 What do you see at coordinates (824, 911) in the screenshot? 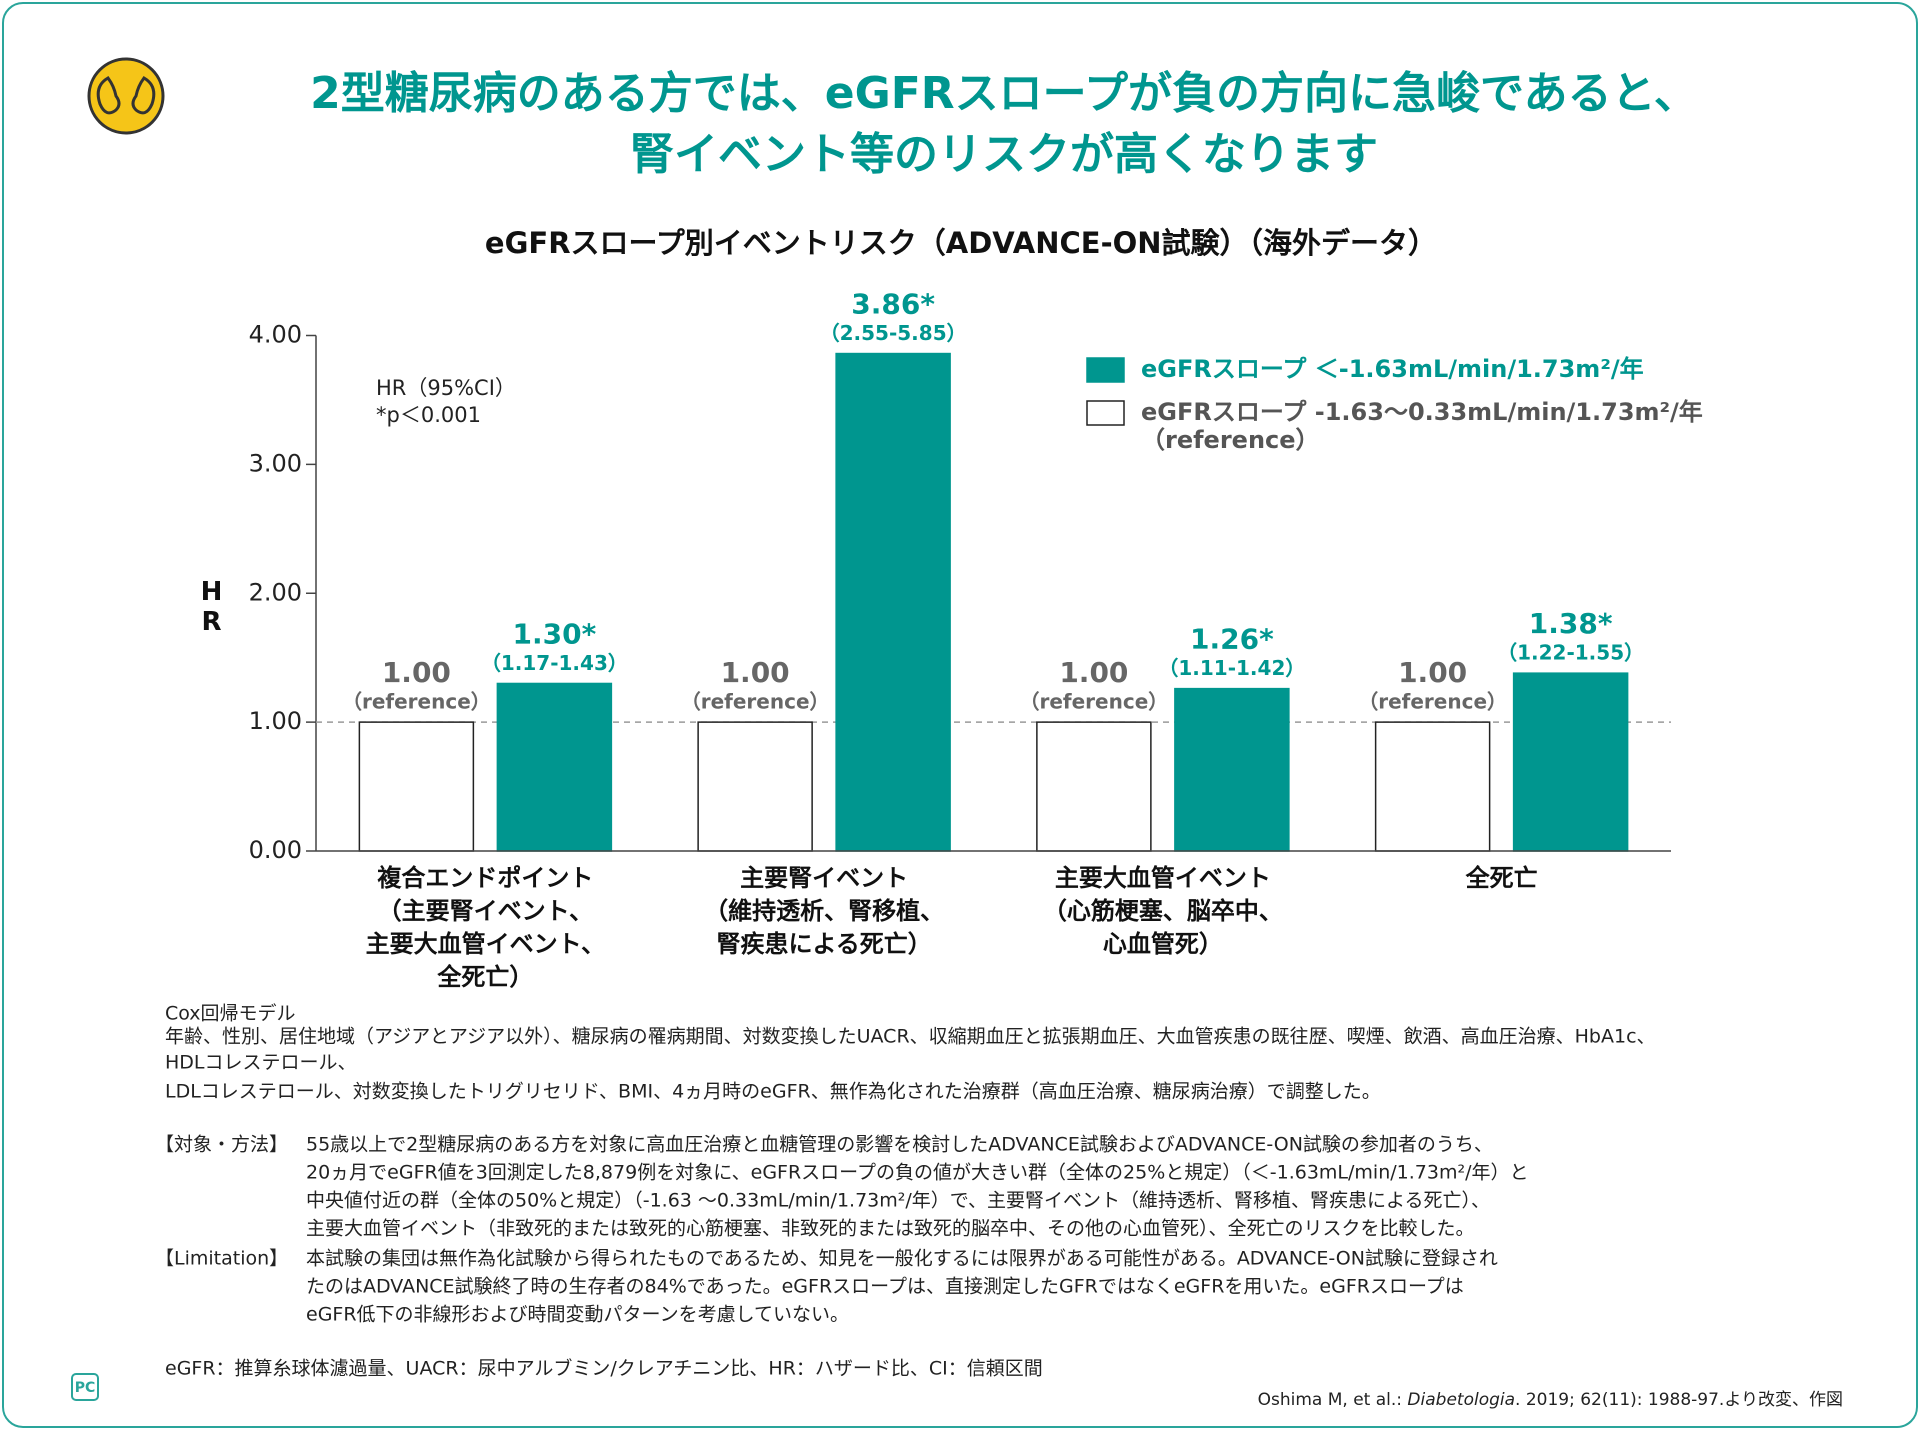
I see `x-tick-label: （維持透析、腎移植、` at bounding box center [824, 911].